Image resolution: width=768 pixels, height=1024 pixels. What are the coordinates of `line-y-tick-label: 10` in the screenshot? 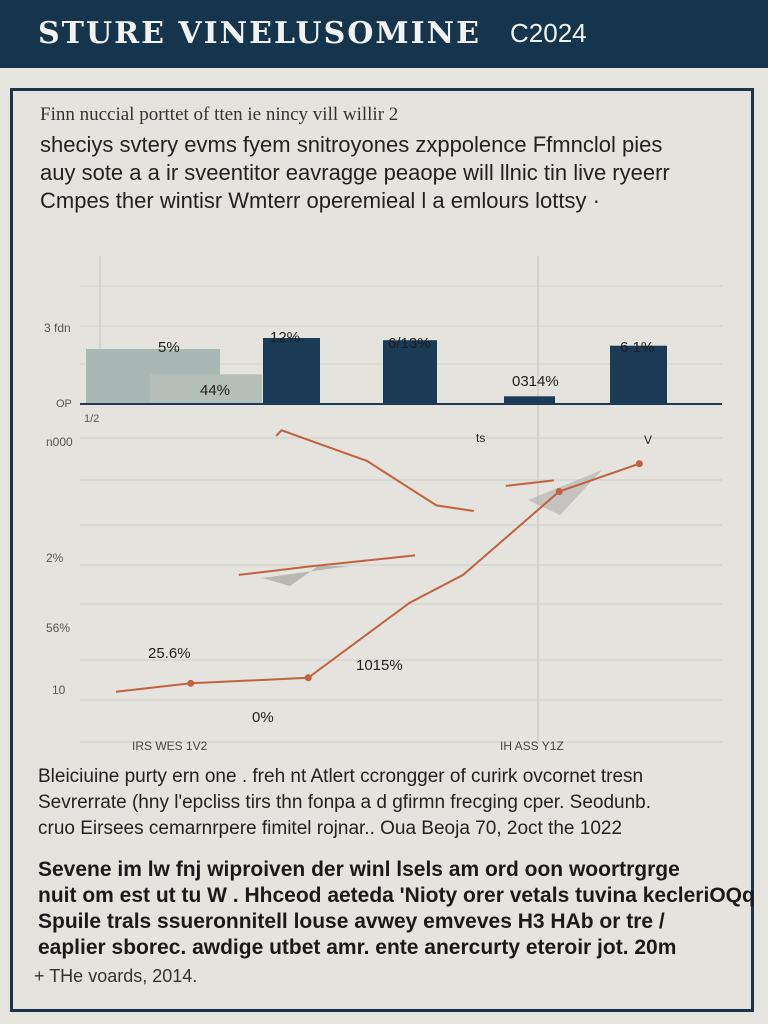 It's located at (59, 690).